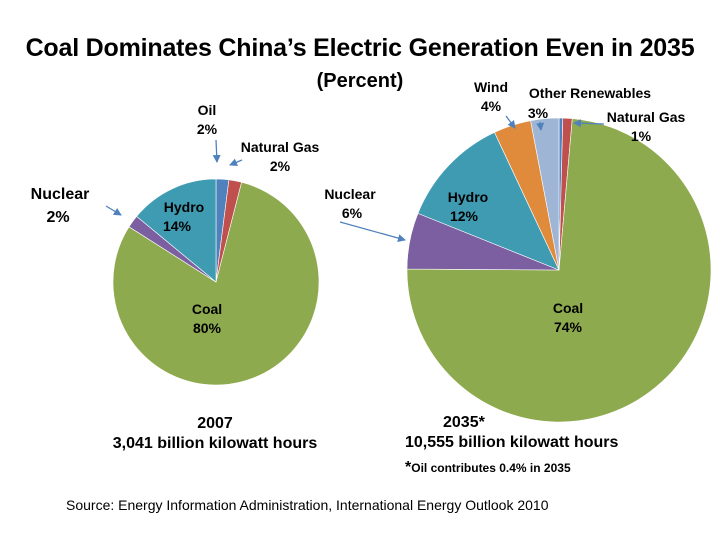 The image size is (720, 540). Describe the element at coordinates (464, 216) in the screenshot. I see `slice-label-value: 12%` at that location.